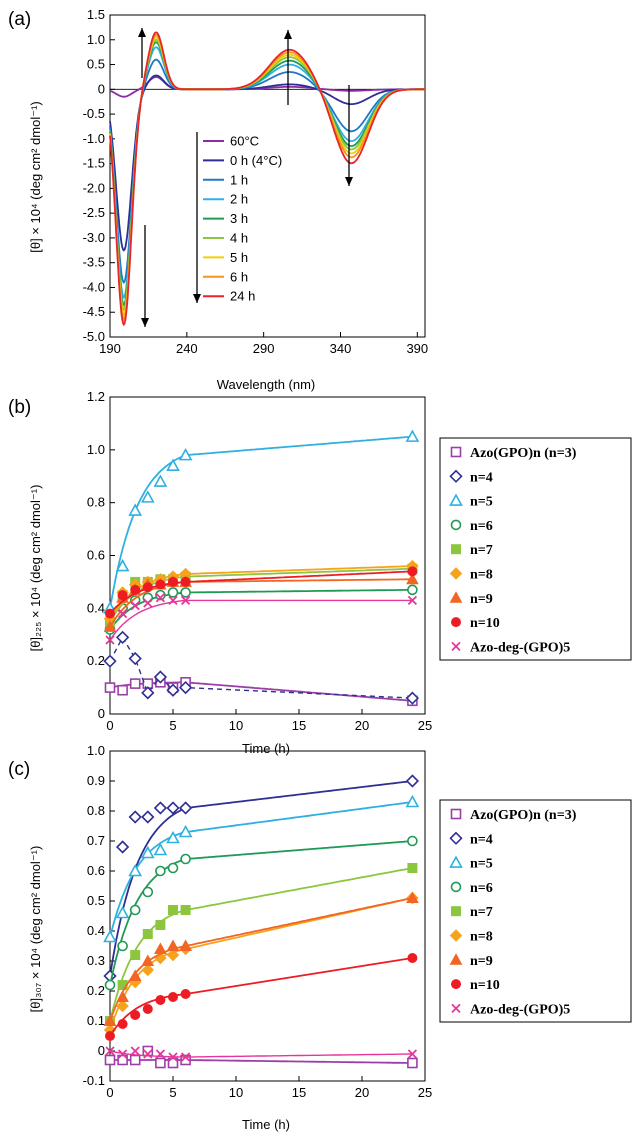  What do you see at coordinates (96, 39) in the screenshot?
I see `y-tick-label-a: 1.0` at bounding box center [96, 39].